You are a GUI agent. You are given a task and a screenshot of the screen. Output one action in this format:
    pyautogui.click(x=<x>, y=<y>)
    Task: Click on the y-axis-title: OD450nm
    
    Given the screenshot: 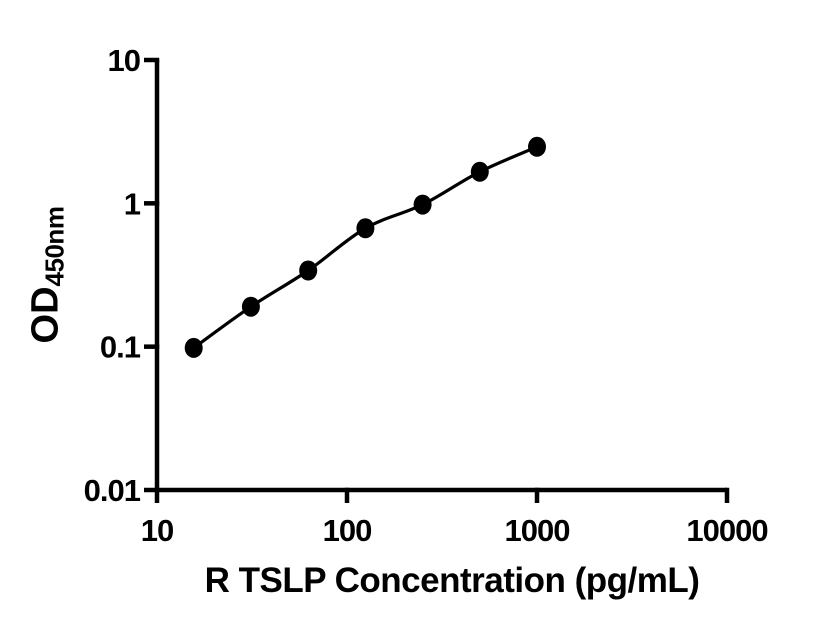 What is the action you would take?
    pyautogui.click(x=47, y=275)
    